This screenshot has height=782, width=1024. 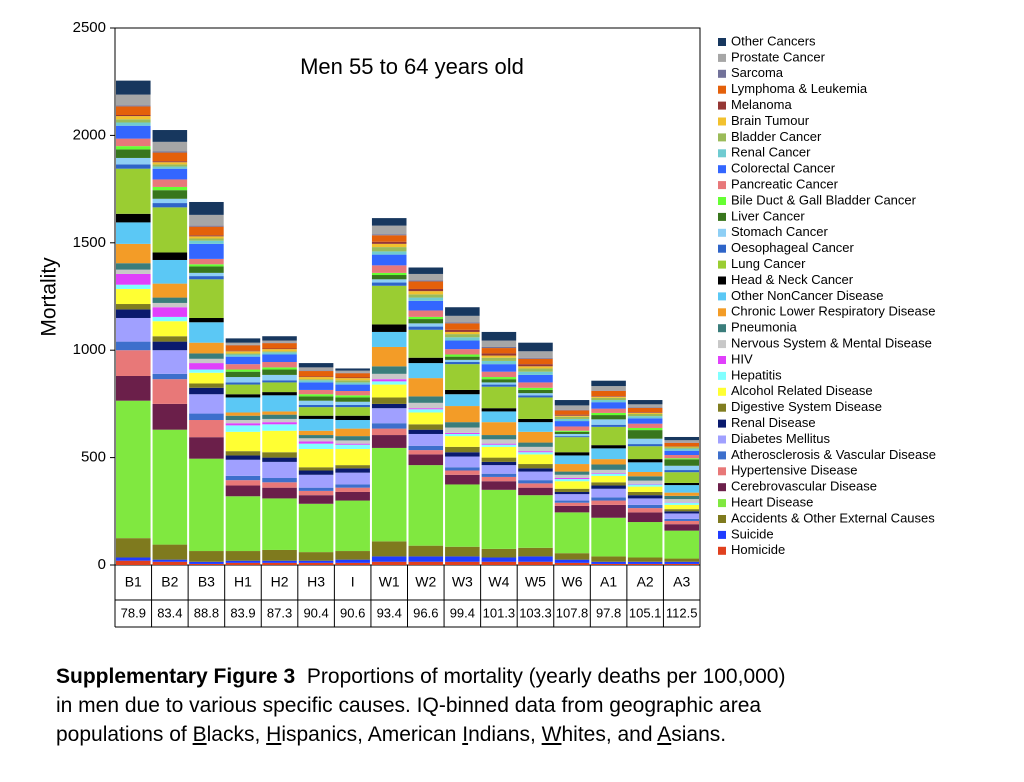 What do you see at coordinates (761, 104) in the screenshot?
I see `legend-label: Melanoma` at bounding box center [761, 104].